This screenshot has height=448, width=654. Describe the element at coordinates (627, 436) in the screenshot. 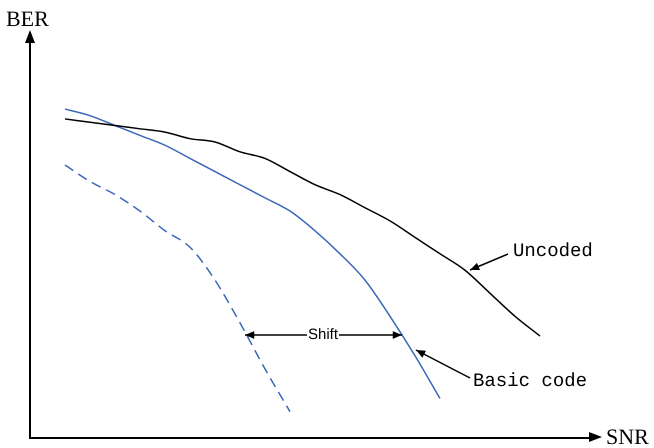

I see `x-axis-title: SNR` at that location.